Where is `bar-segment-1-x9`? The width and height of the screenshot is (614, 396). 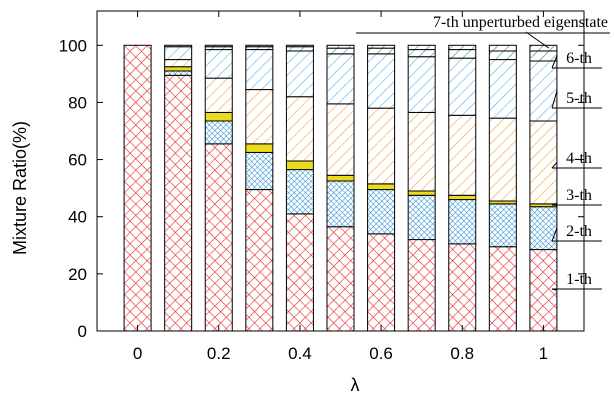
bar-segment-1-x9 is located at coordinates (502, 289).